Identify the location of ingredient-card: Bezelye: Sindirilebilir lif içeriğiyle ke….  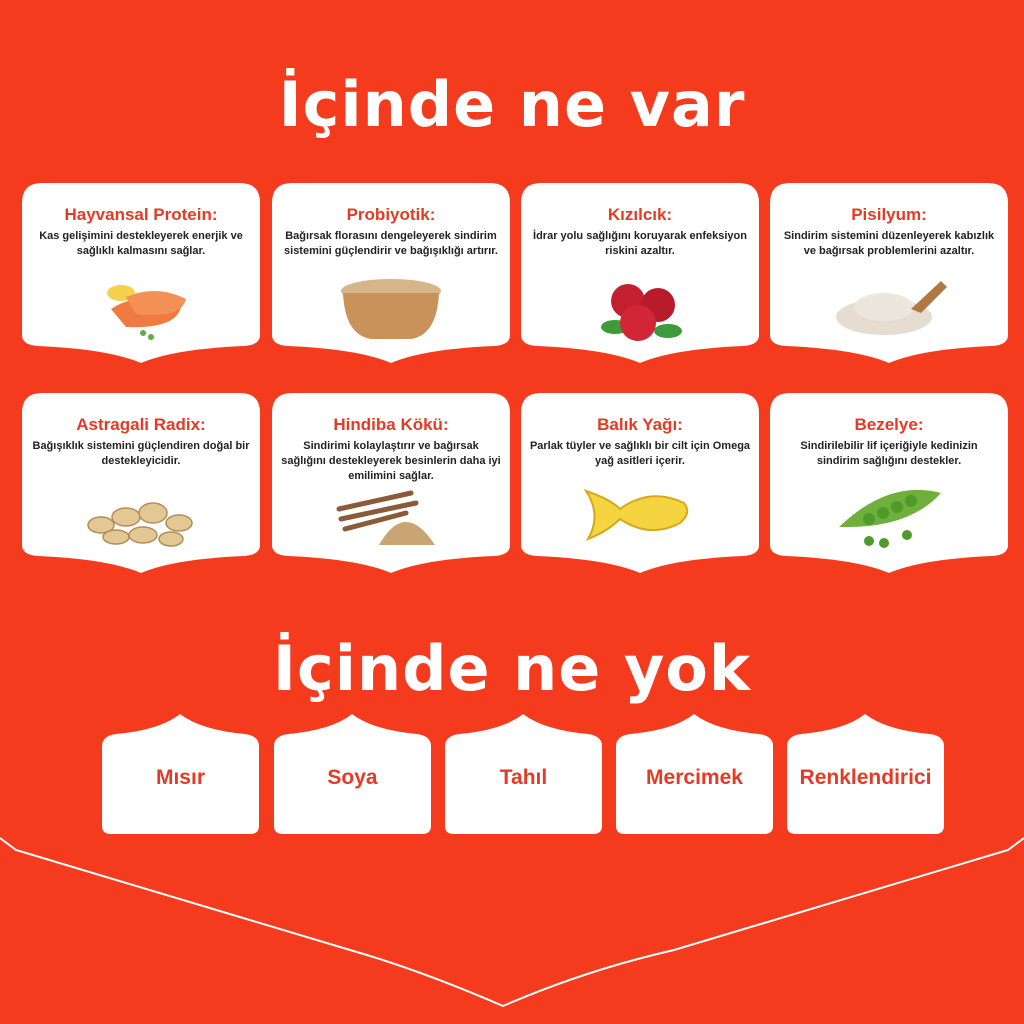
(889, 483).